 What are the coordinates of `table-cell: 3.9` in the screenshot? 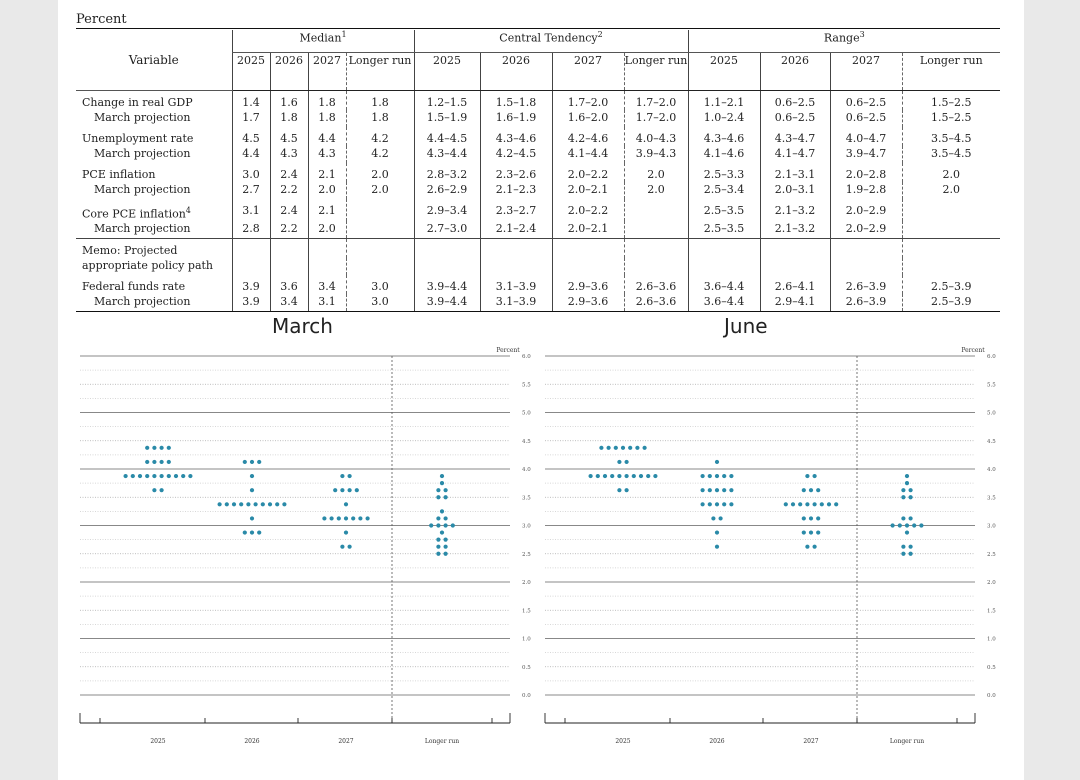 It's located at (250, 285).